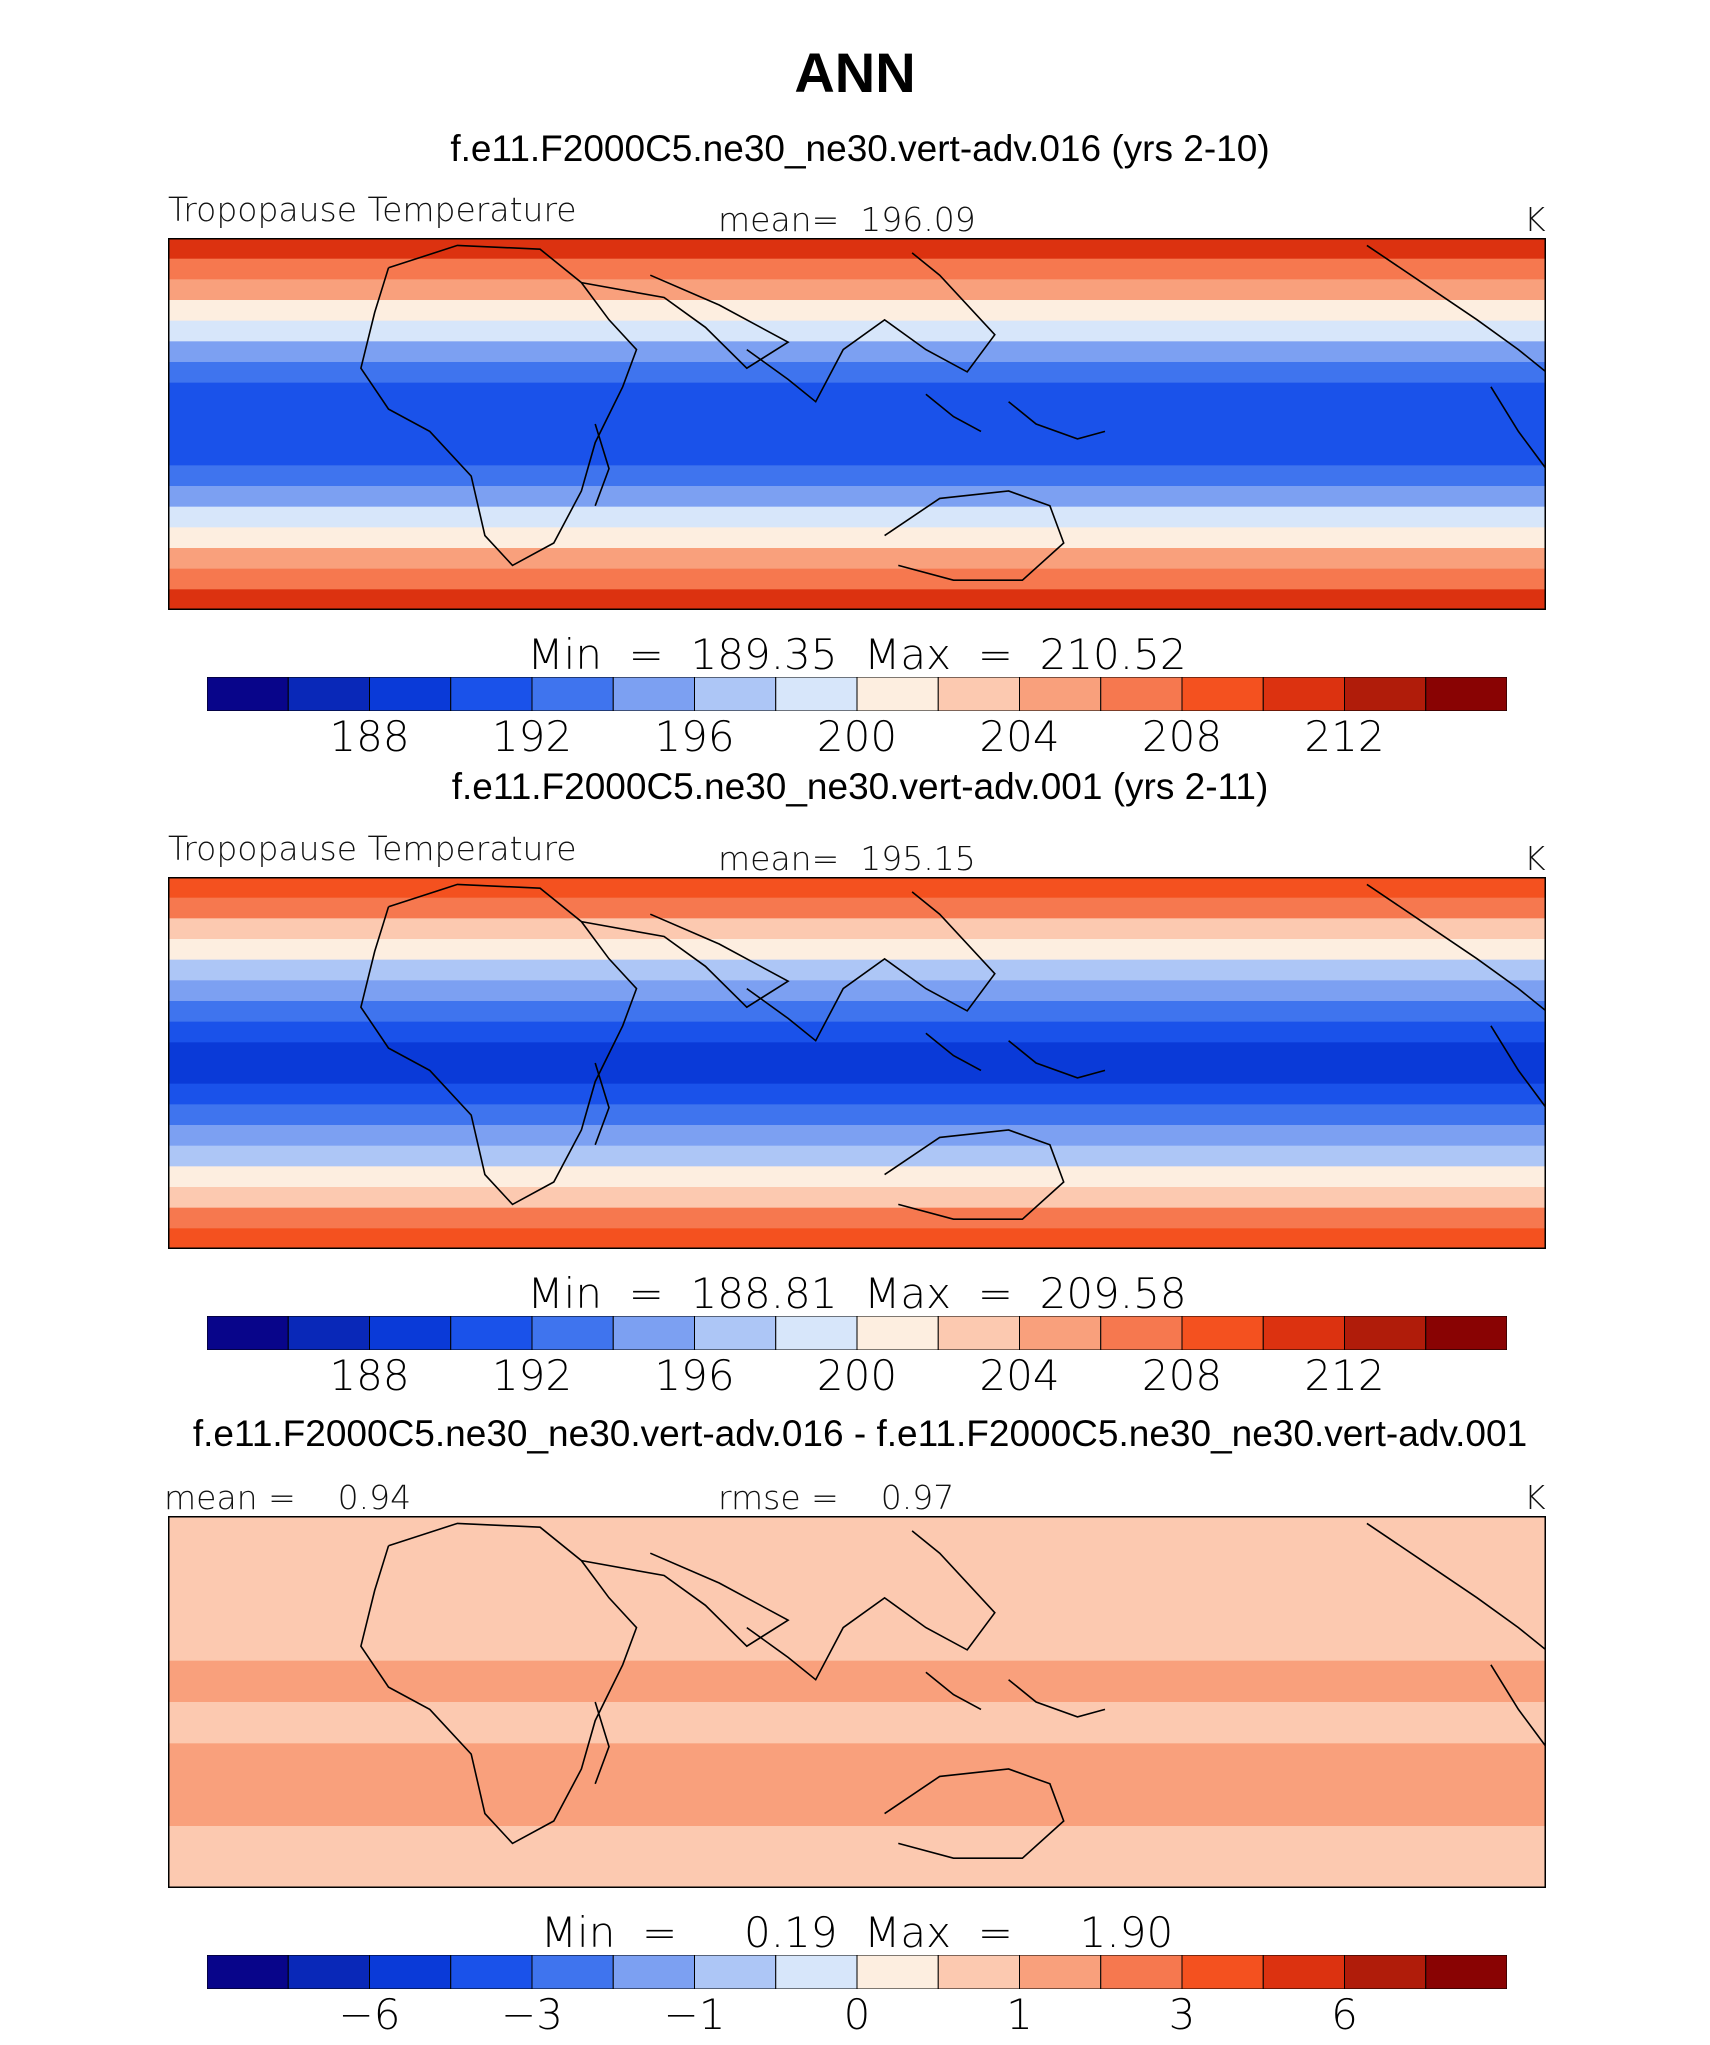  What do you see at coordinates (857, 654) in the screenshot?
I see `panel1-min-max: Min = 189.35 Max = 210.52` at bounding box center [857, 654].